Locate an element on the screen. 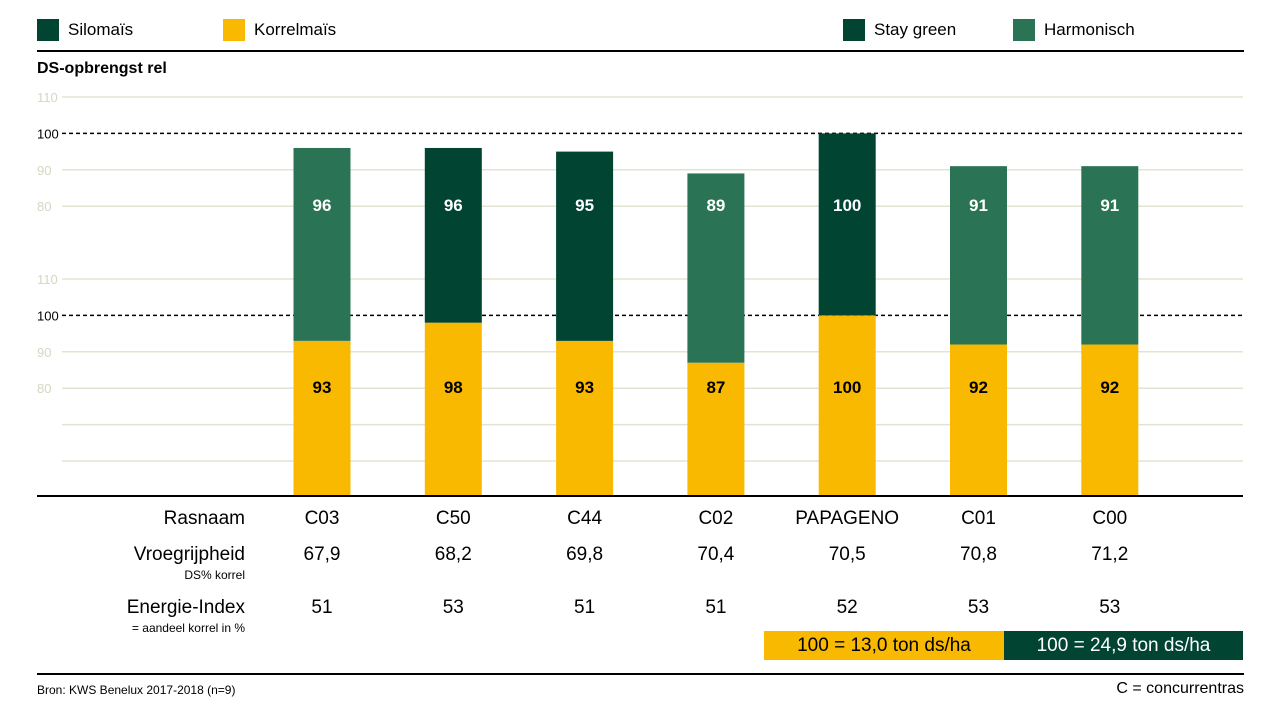  cell-rasnaam-c50: C50 is located at coordinates (453, 518).